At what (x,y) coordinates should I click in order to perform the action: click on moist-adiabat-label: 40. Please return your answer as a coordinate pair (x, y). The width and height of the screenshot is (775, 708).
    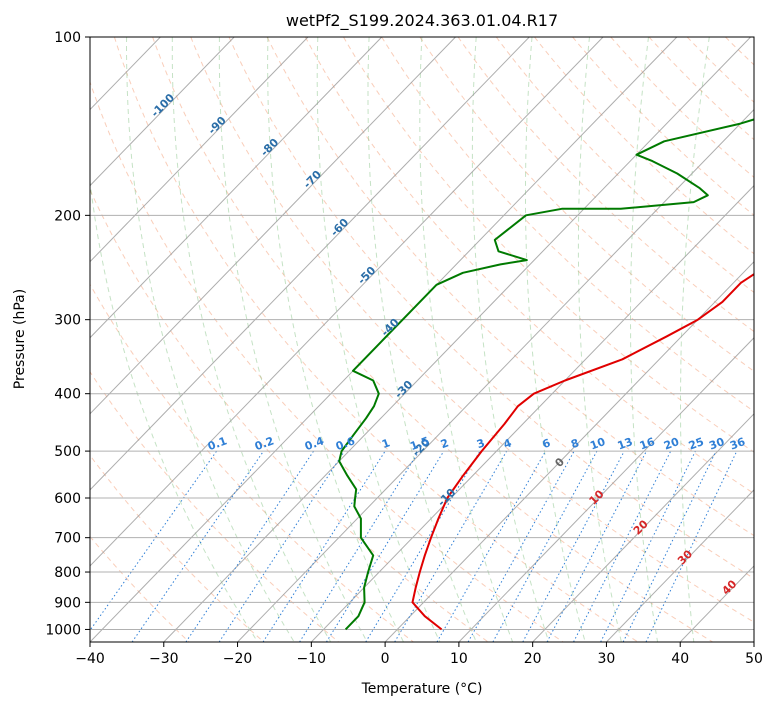
    Looking at the image, I should click on (729, 587).